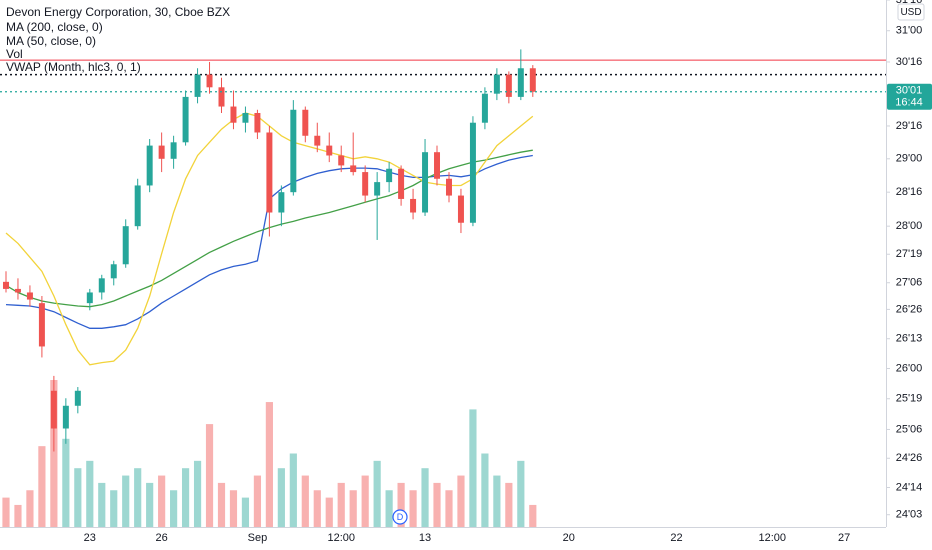 The width and height of the screenshot is (932, 550). Describe the element at coordinates (425, 538) in the screenshot. I see `x-tick-label: 13` at that location.